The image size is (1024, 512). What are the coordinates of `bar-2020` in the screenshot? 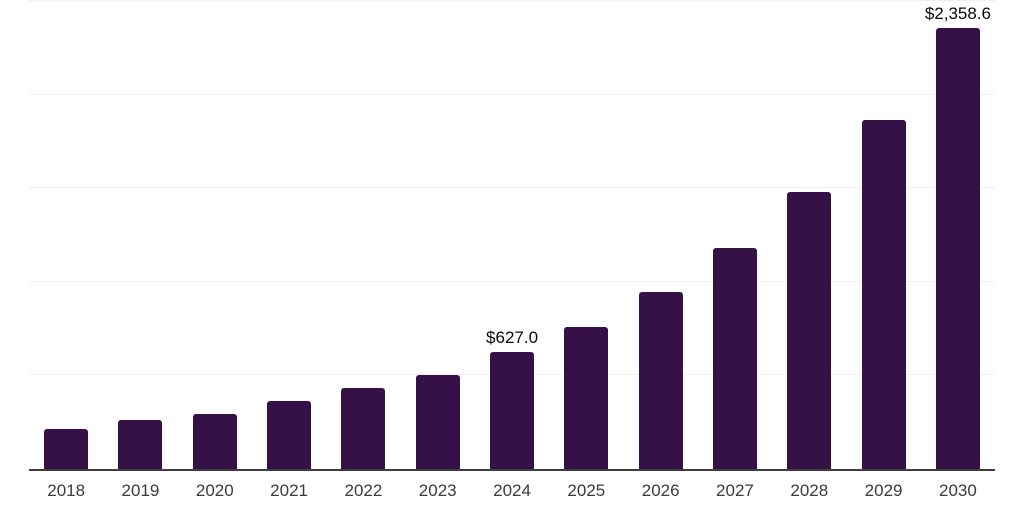 It's located at (214, 441).